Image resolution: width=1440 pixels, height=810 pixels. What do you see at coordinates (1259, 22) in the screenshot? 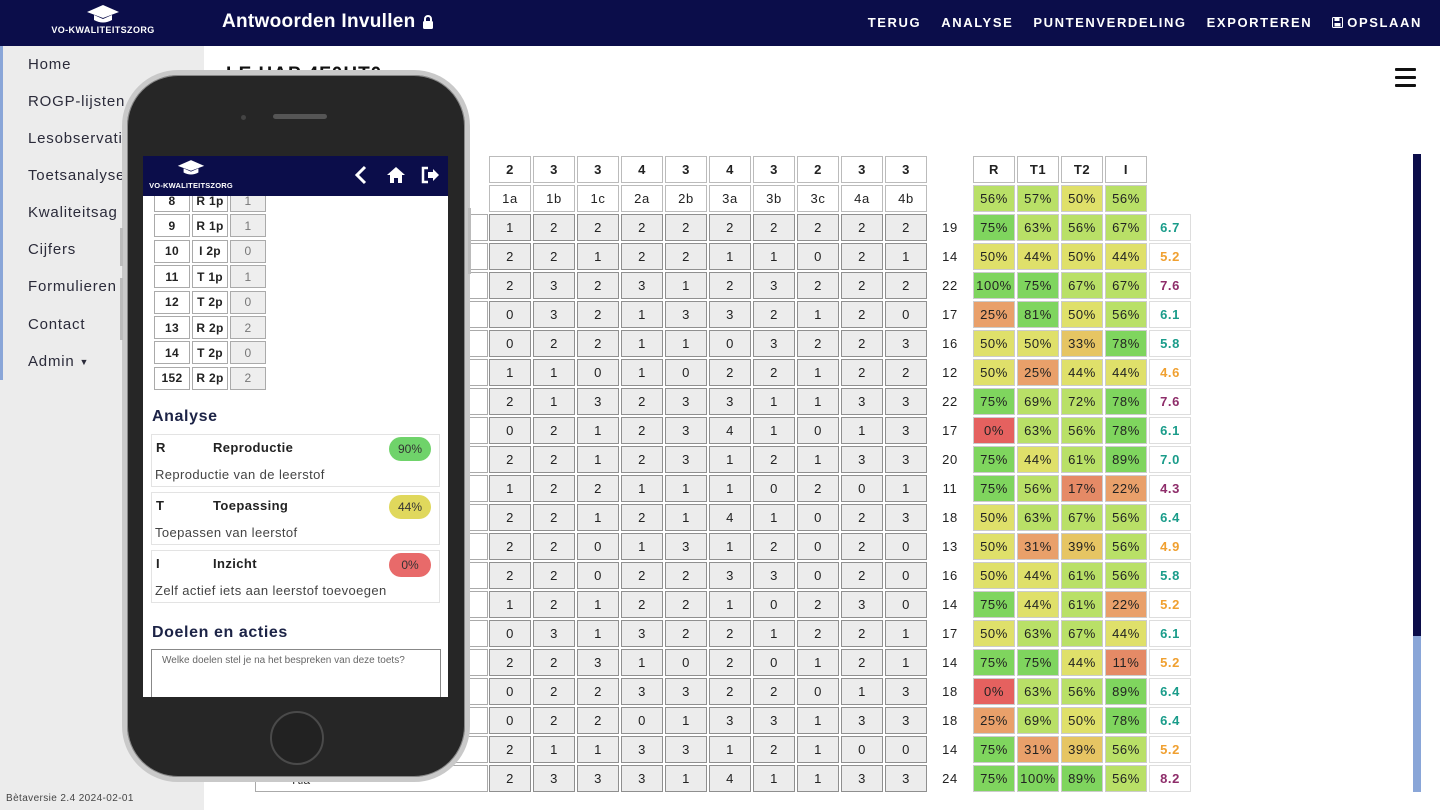
I see `nav-exporteren-link: EXPORTEREN` at bounding box center [1259, 22].